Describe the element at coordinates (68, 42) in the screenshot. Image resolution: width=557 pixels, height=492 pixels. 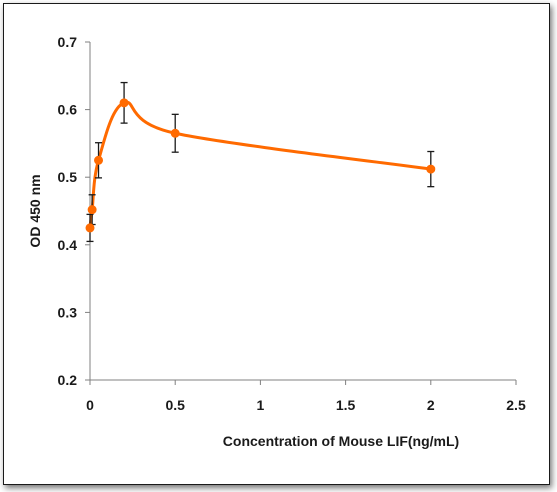
I see `y-tick-label: 0.7` at that location.